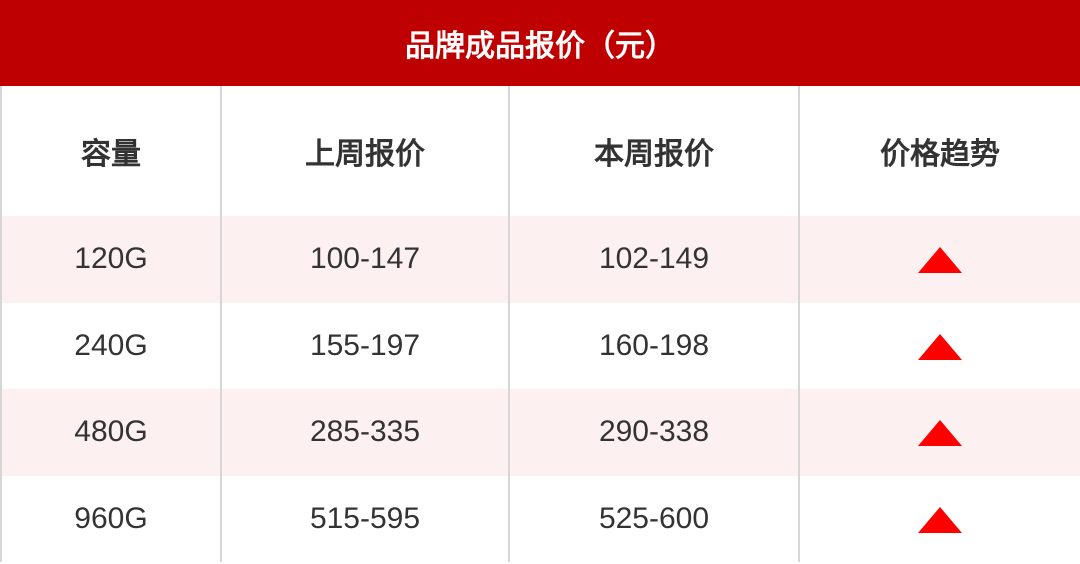 The image size is (1080, 564). What do you see at coordinates (111, 259) in the screenshot?
I see `capacity-cell: 120G` at bounding box center [111, 259].